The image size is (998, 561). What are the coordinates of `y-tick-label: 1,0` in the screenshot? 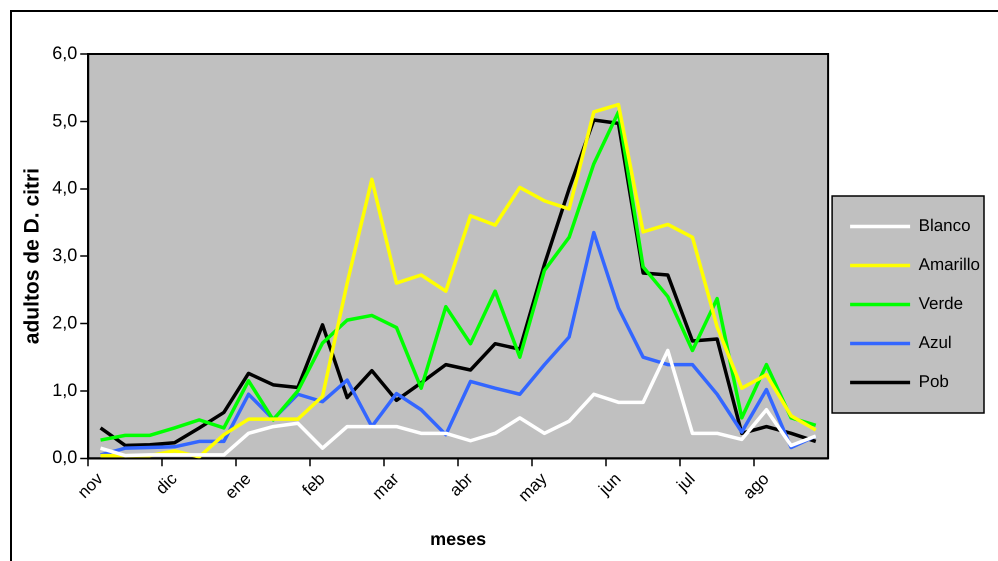 It's located at (65, 390).